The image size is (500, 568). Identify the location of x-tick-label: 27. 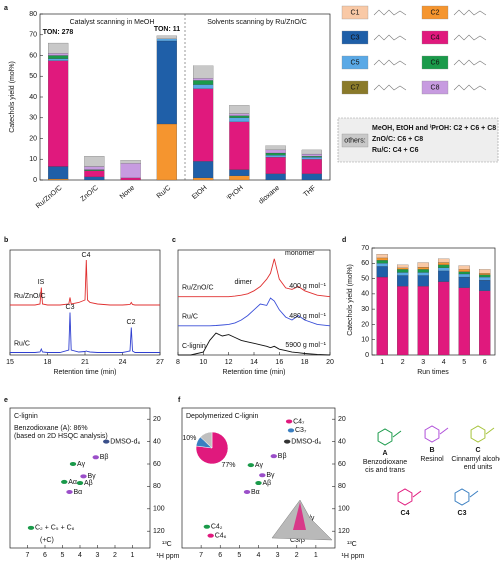
(160, 362).